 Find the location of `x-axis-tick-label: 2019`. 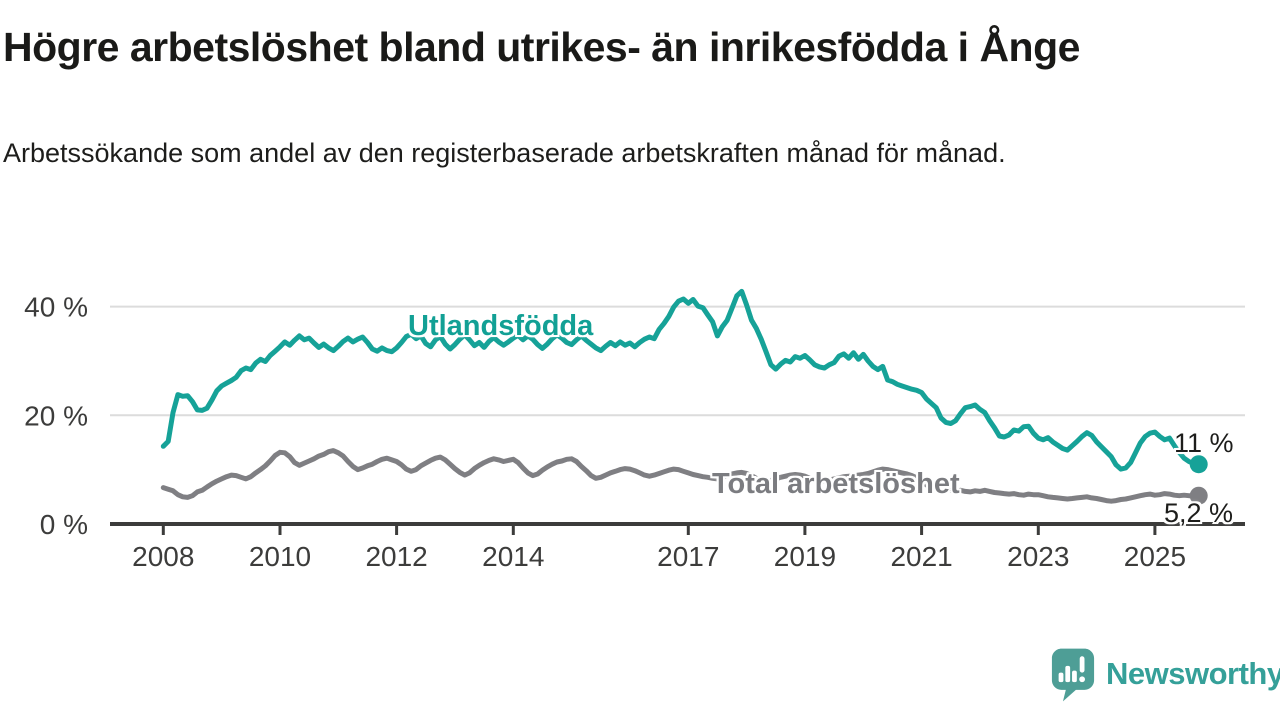

x-axis-tick-label: 2019 is located at coordinates (805, 556).